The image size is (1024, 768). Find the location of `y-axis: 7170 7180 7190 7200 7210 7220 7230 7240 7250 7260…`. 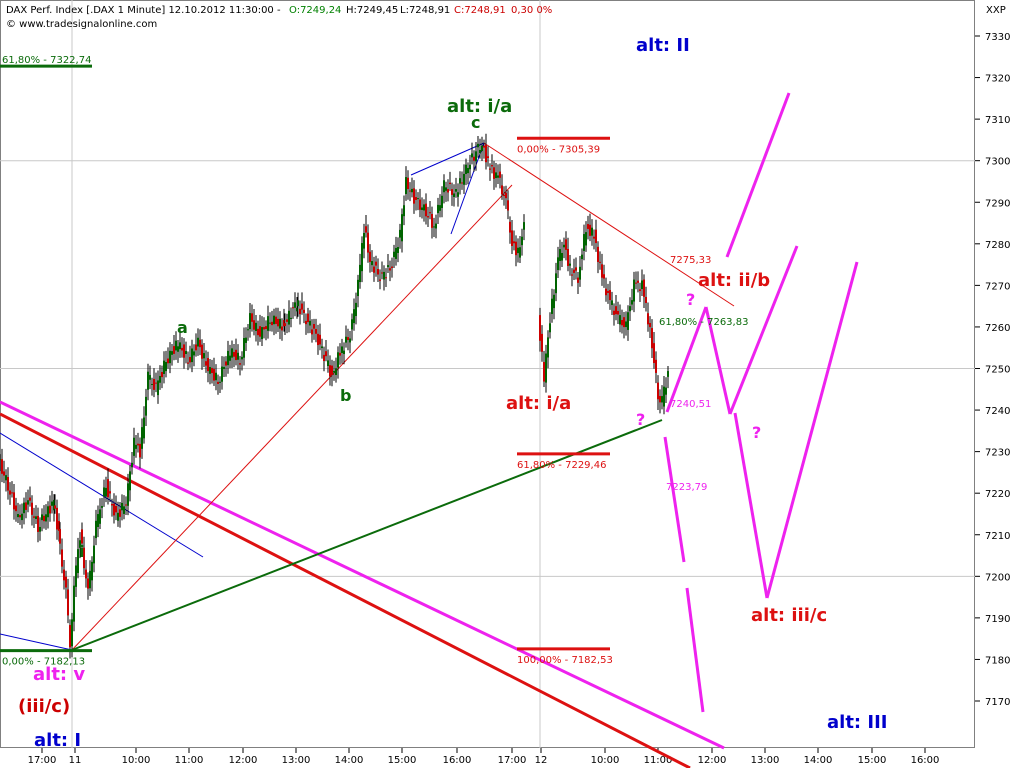

y-axis: 7170 7180 7190 7200 7210 7220 7230 7240 7250 7260… is located at coordinates (992, 370).